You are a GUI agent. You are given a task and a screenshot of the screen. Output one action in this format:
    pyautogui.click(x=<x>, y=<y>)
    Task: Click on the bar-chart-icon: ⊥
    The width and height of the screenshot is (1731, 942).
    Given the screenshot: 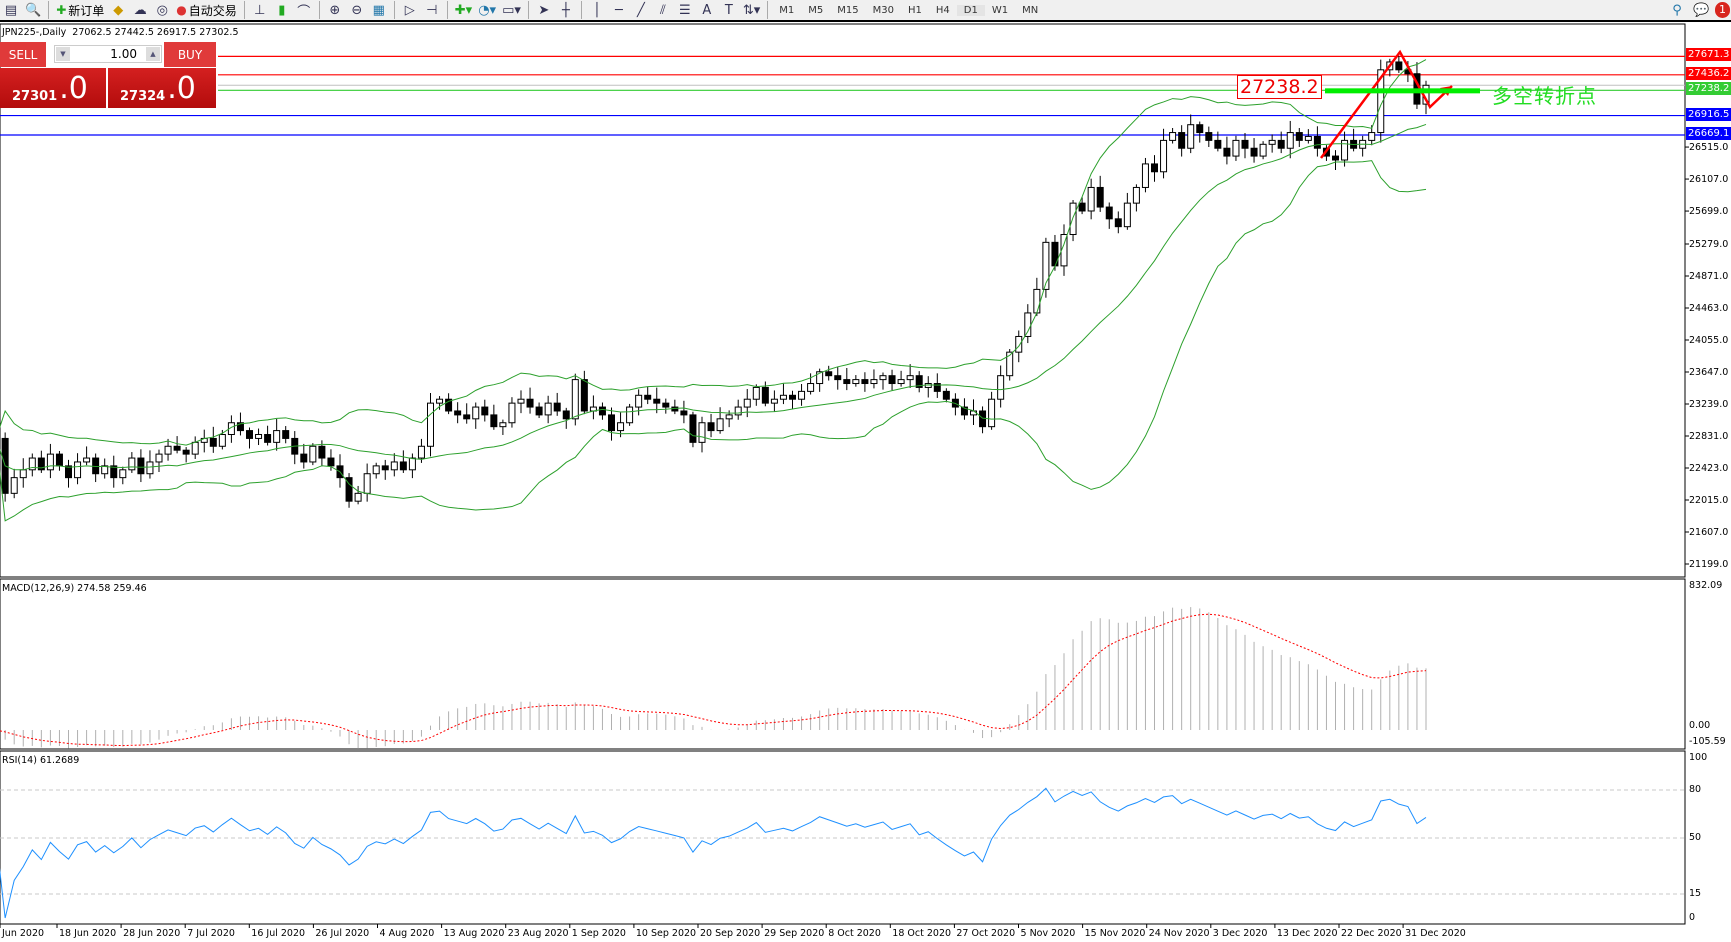 What is the action you would take?
    pyautogui.click(x=260, y=10)
    